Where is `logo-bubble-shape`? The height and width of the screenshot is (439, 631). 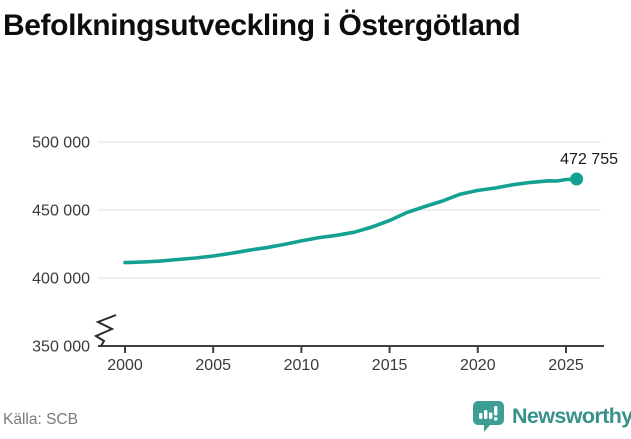
logo-bubble-shape is located at coordinates (488, 416).